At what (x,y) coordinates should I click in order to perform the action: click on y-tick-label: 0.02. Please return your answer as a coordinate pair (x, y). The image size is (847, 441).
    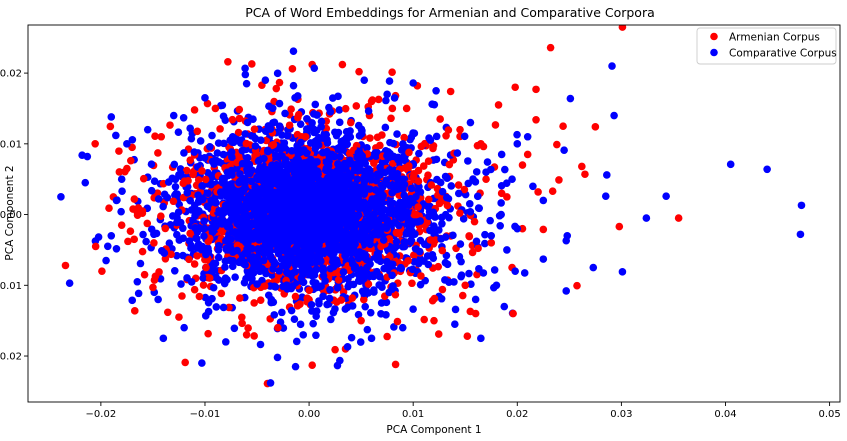
    Looking at the image, I should click on (11, 74).